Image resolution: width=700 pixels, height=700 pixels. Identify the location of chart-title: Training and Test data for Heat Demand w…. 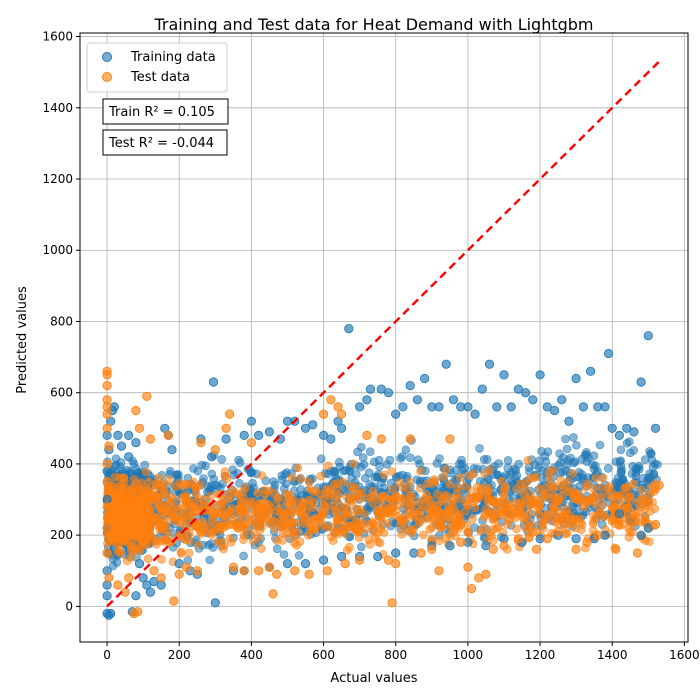
(373, 24).